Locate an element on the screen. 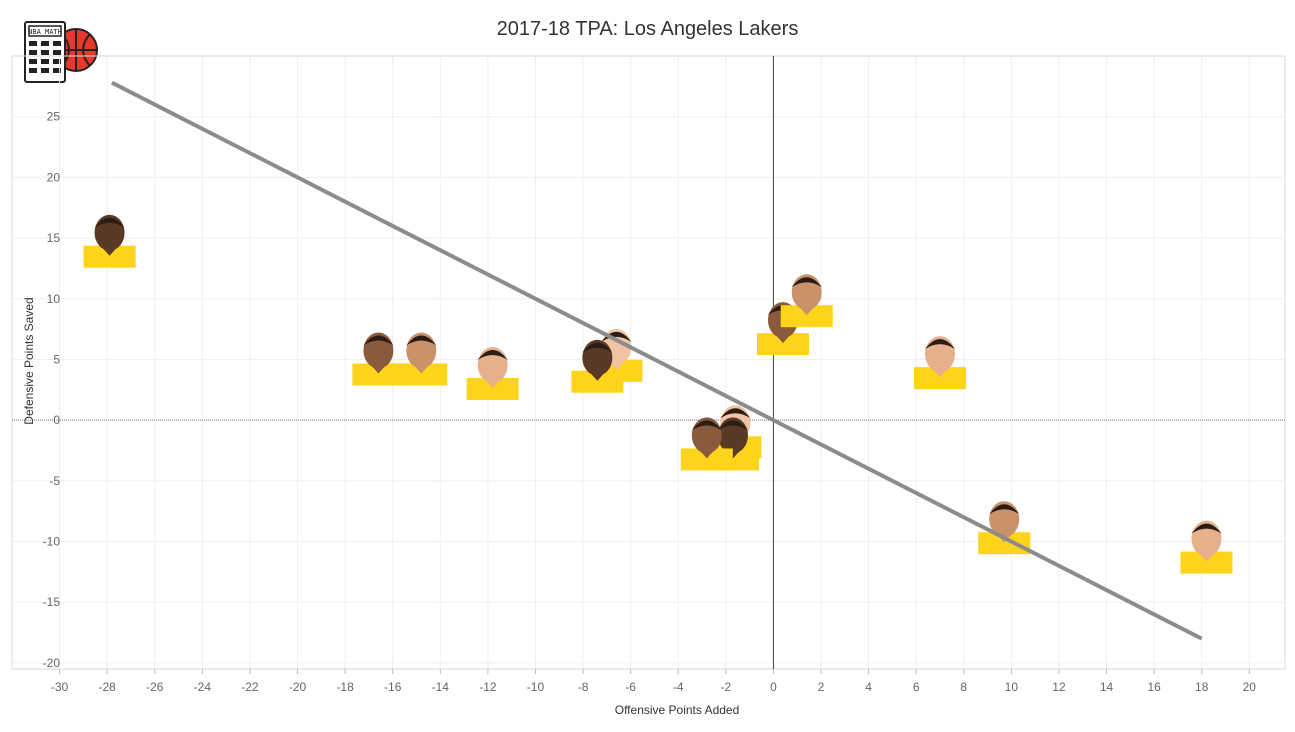 The width and height of the screenshot is (1295, 732). x-tick-label: 2 is located at coordinates (821, 687).